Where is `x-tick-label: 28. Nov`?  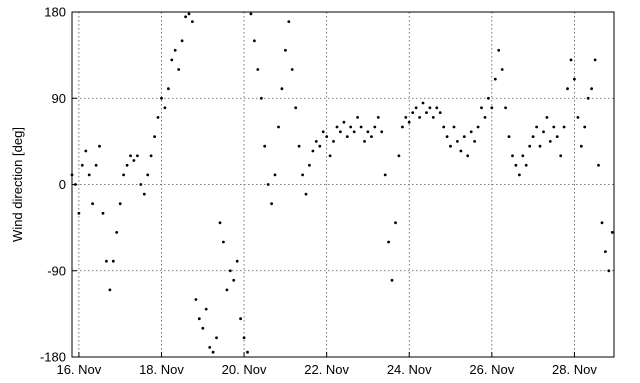
x-tick-label: 28. Nov is located at coordinates (574, 369).